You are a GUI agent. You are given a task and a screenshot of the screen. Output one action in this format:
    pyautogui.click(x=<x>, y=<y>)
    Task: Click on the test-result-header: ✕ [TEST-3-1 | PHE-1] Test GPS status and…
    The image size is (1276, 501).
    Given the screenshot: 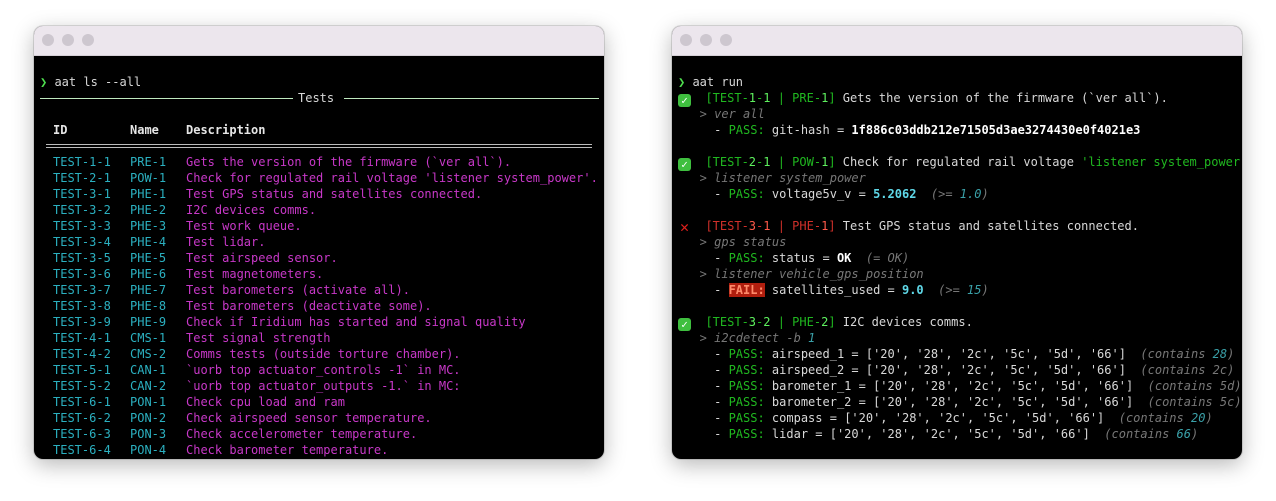 What is the action you would take?
    pyautogui.click(x=908, y=227)
    